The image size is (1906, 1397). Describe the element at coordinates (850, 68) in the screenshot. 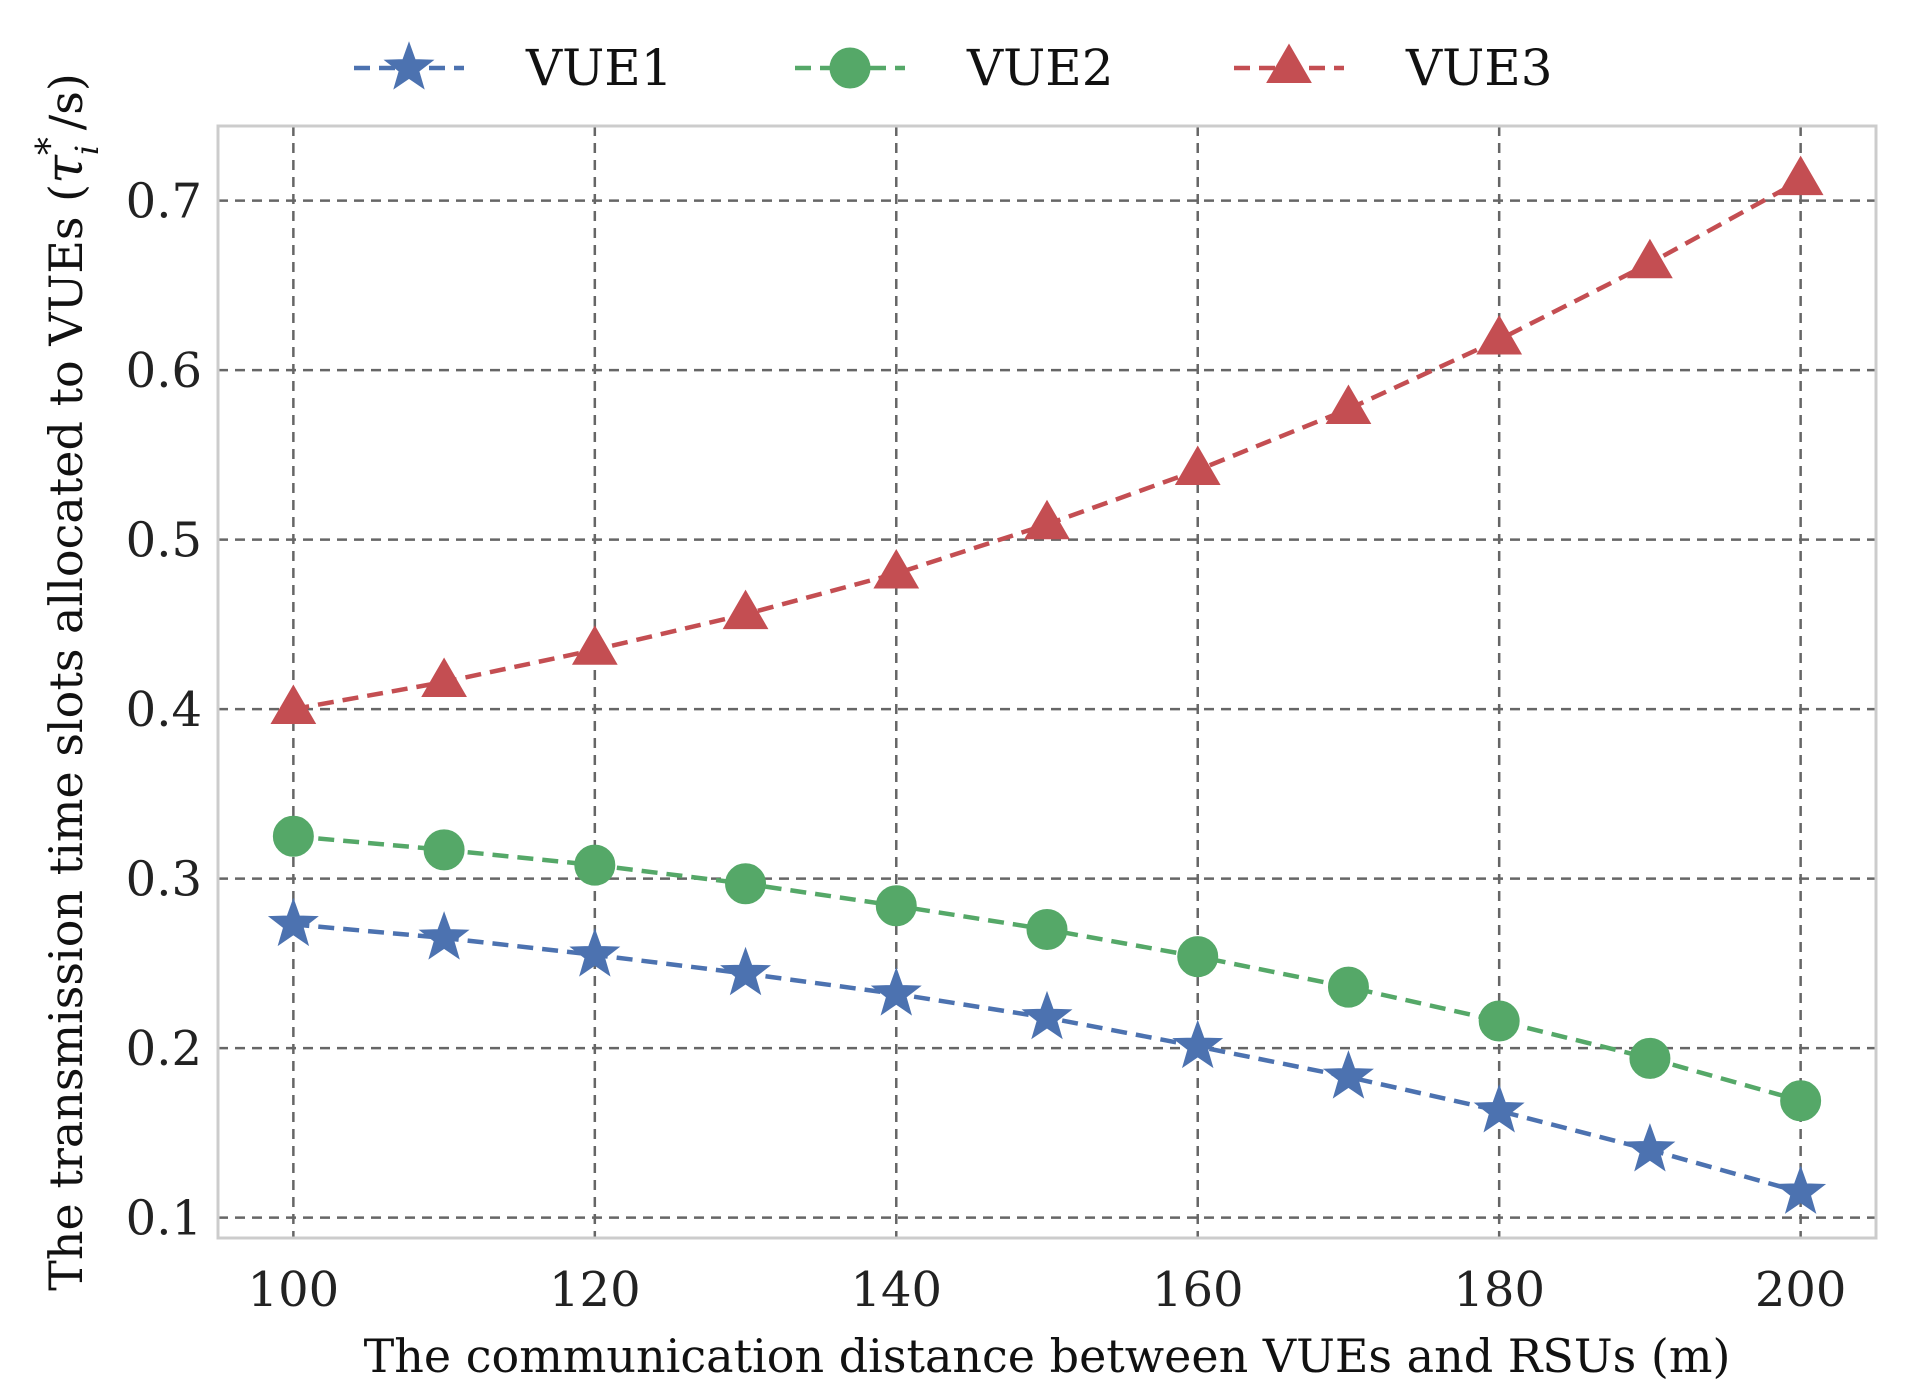

I see `legend-marker-vue2` at that location.